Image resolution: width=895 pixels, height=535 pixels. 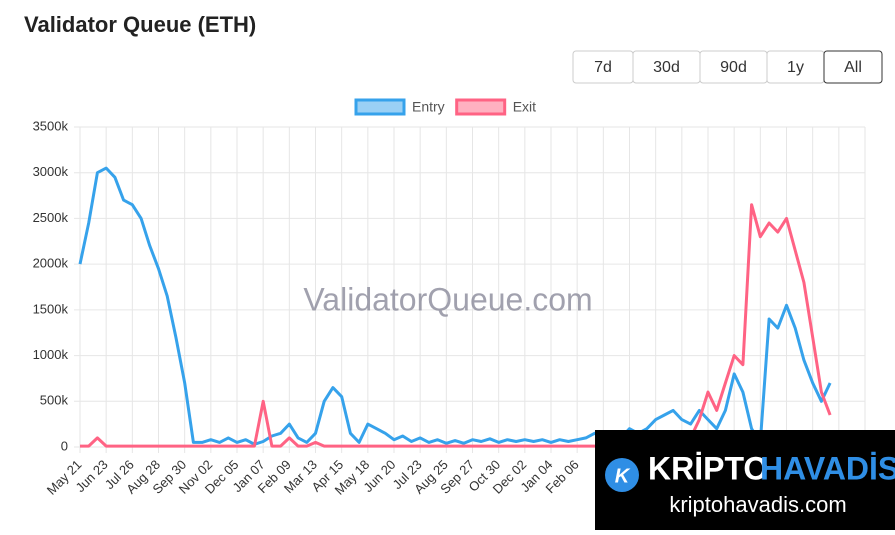 I want to click on overlay-logo: K KRİPTO HAVADİS kriptohavadis.com, so click(x=745, y=480).